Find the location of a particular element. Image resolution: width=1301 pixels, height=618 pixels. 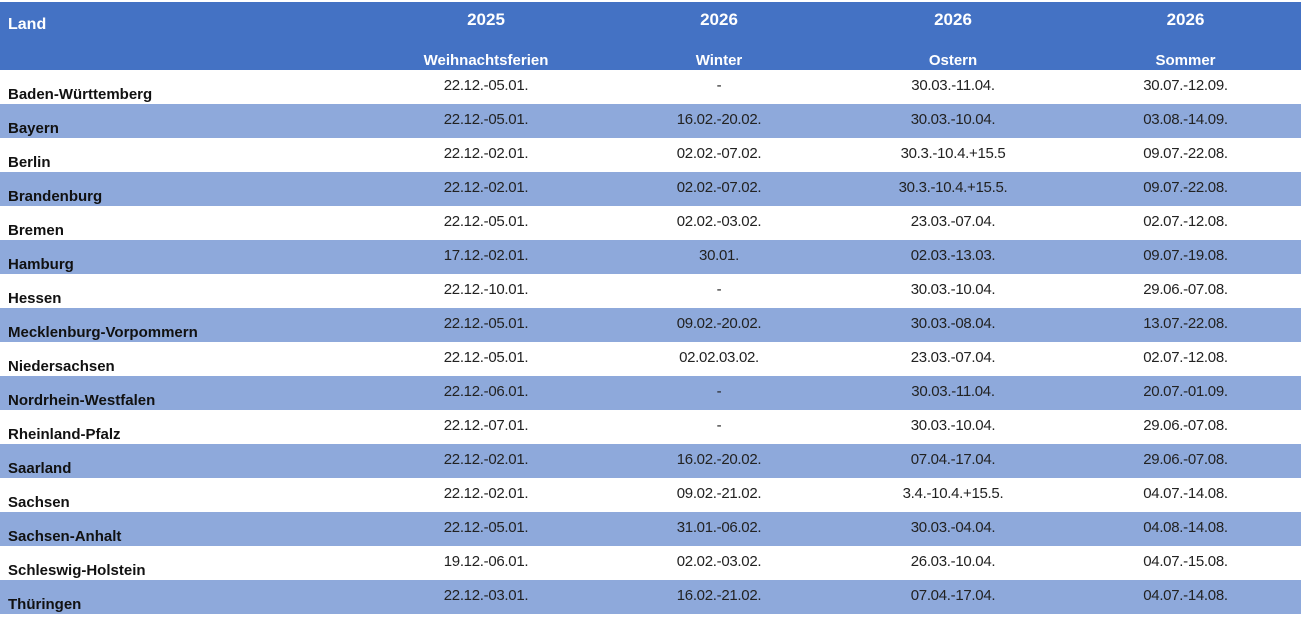

header-col-winter: 2026 Winter is located at coordinates (719, 36).